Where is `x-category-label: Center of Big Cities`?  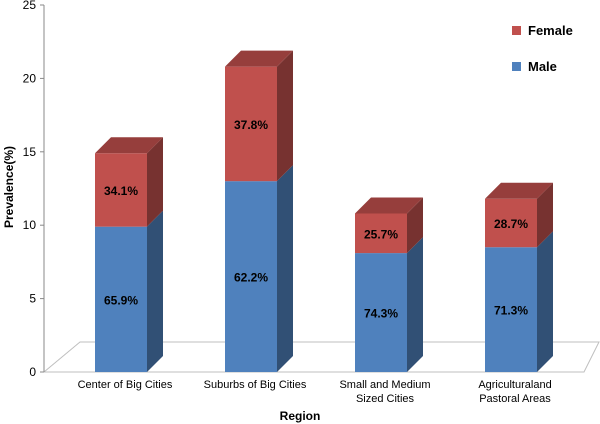
x-category-label: Center of Big Cities is located at coordinates (125, 385).